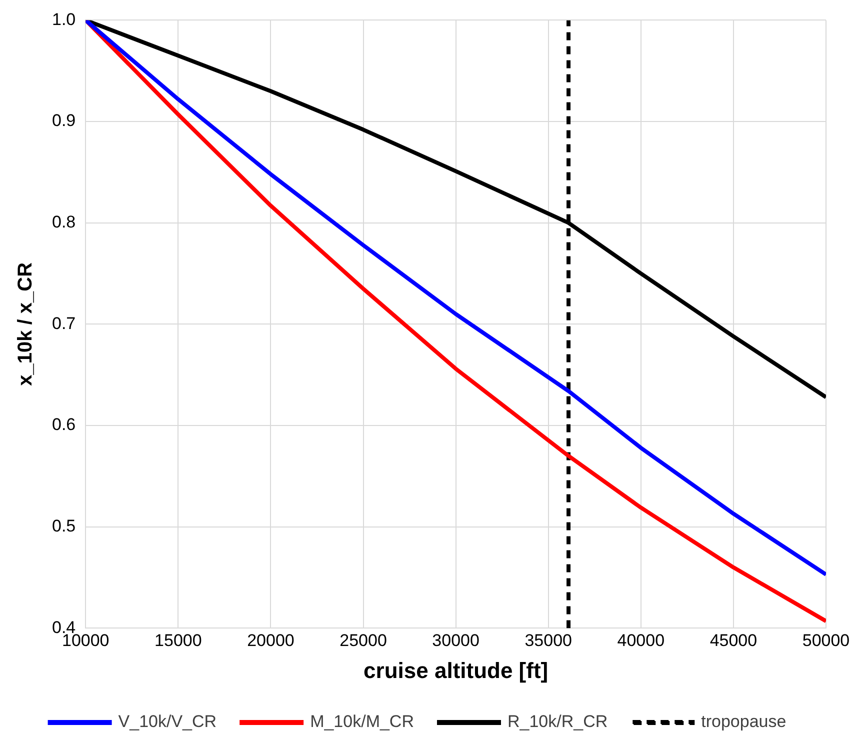 The width and height of the screenshot is (856, 746). What do you see at coordinates (641, 640) in the screenshot?
I see `x-tick-label: 40000` at bounding box center [641, 640].